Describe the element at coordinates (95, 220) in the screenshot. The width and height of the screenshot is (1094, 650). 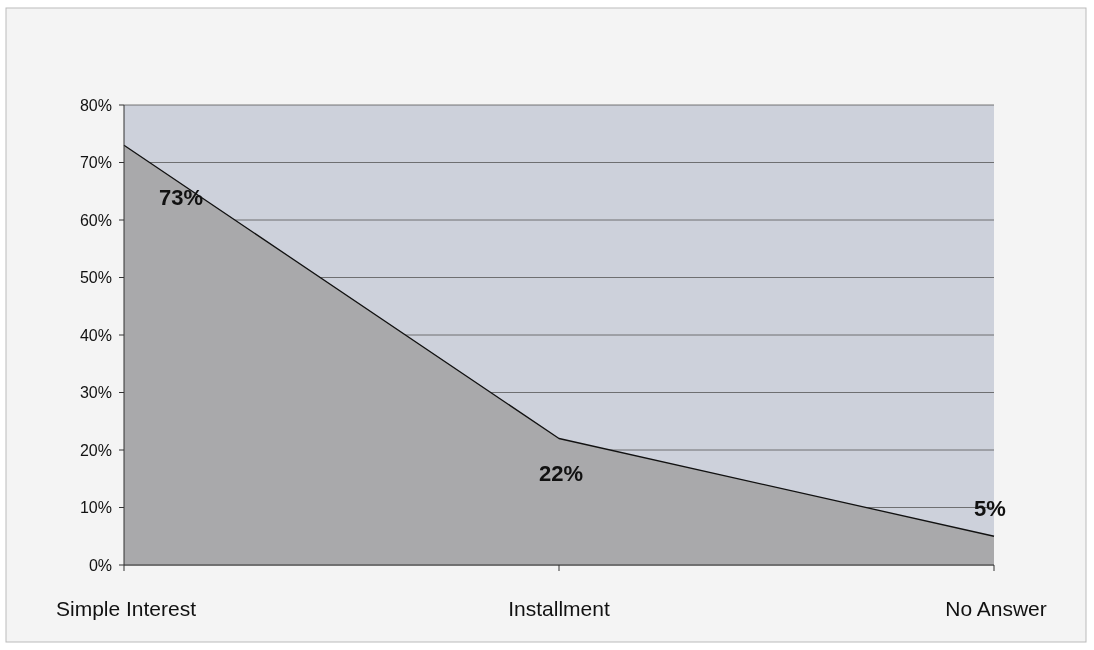
I see `y-tick-label: 60%` at that location.